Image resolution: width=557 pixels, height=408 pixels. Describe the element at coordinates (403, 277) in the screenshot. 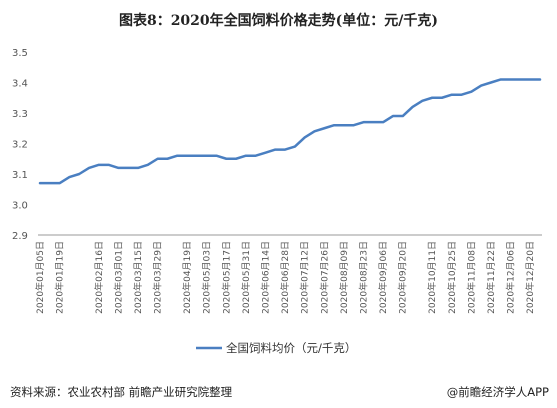

I see `x-tick-label: 2020年09月20日` at that location.